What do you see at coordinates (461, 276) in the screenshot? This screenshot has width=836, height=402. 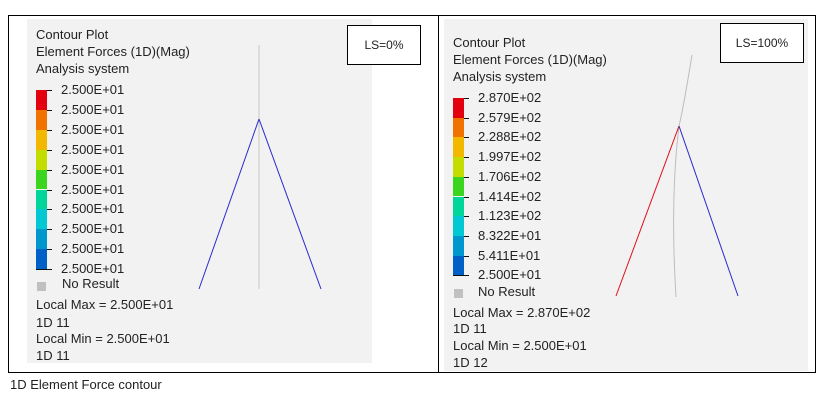 I see `right-legend-tick` at bounding box center [461, 276].